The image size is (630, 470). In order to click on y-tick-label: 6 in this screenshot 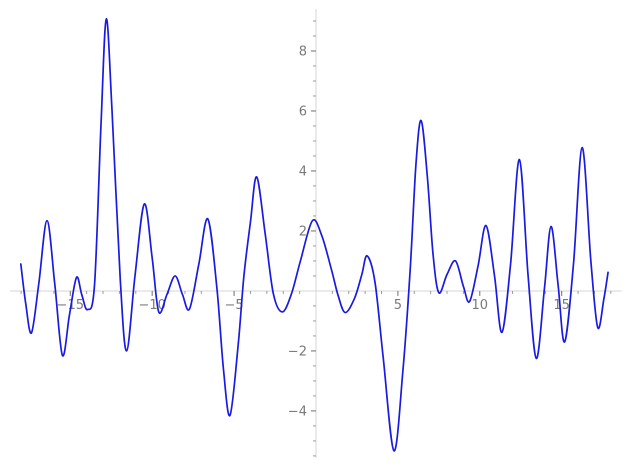, I will do `click(303, 111)`.